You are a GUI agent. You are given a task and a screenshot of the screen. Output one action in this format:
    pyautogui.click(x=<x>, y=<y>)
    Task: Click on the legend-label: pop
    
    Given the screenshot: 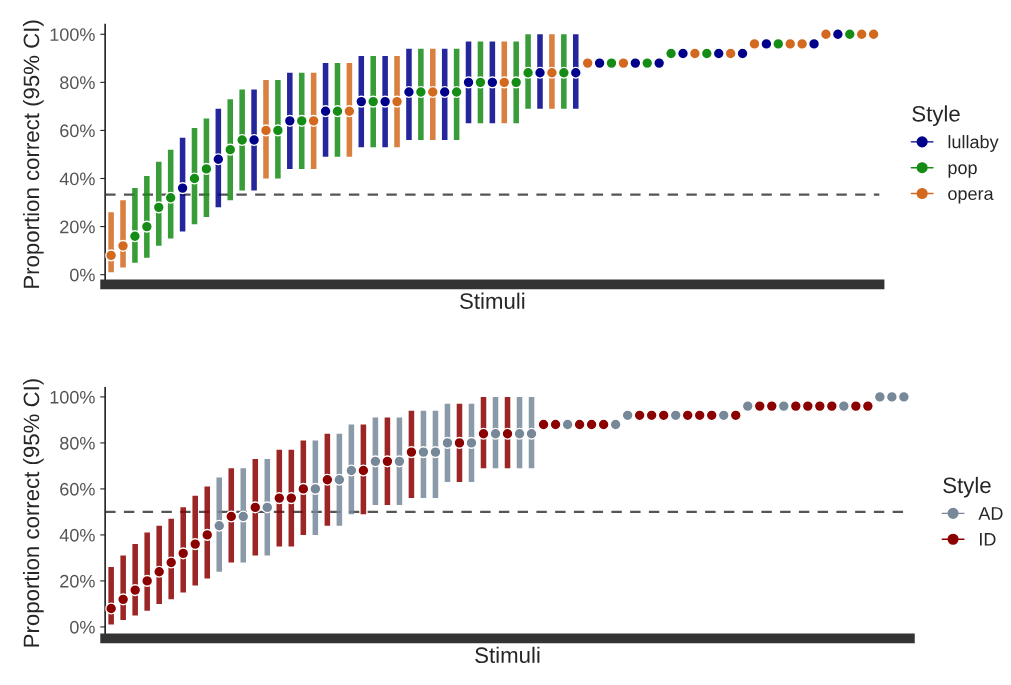 What is the action you would take?
    pyautogui.click(x=962, y=171)
    